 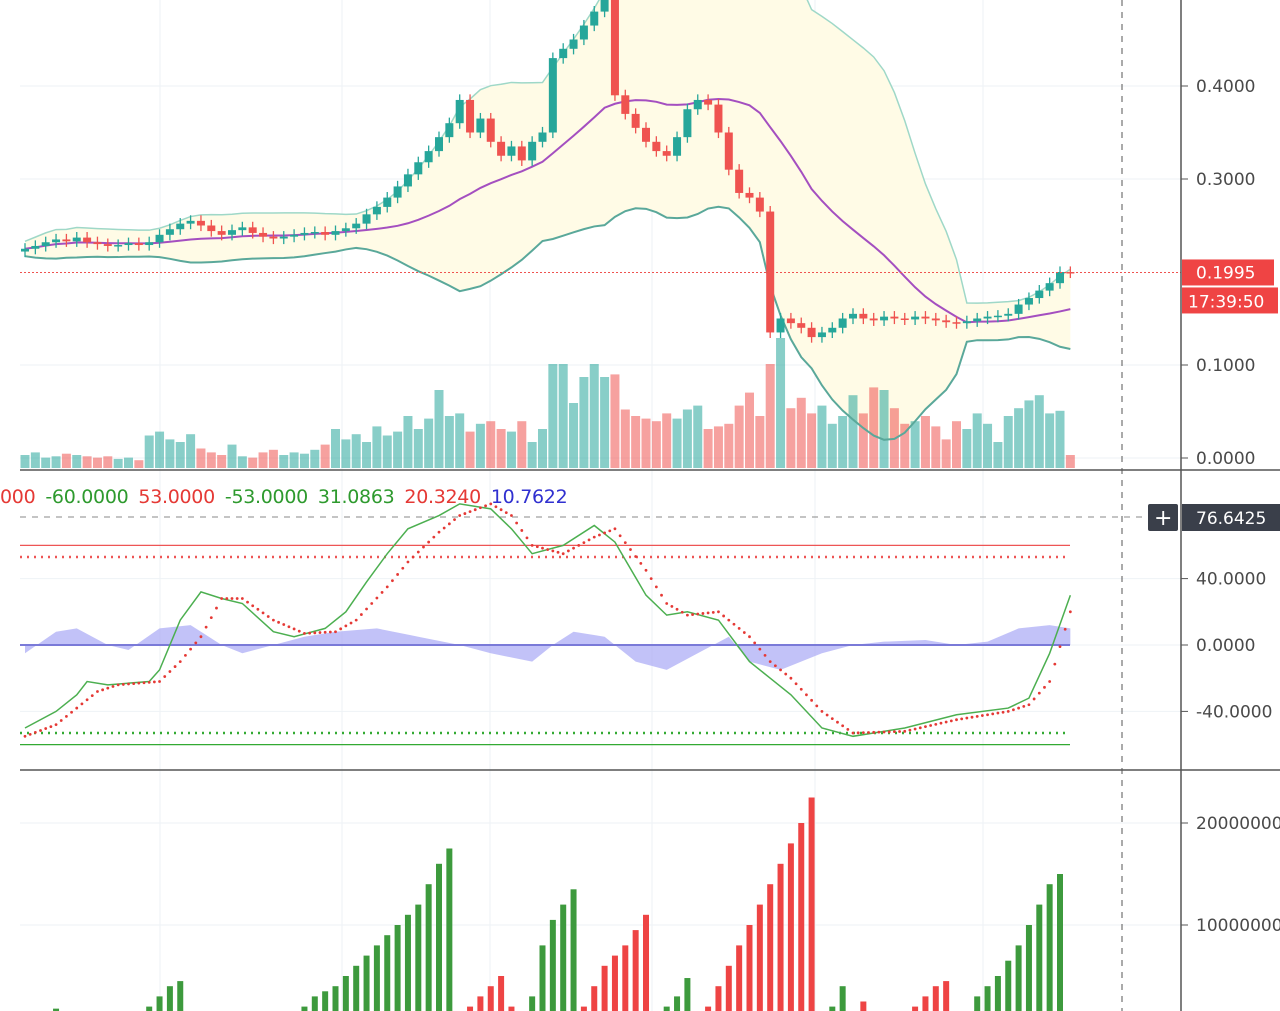 I want to click on legend-value: -53.0000, so click(x=266, y=497).